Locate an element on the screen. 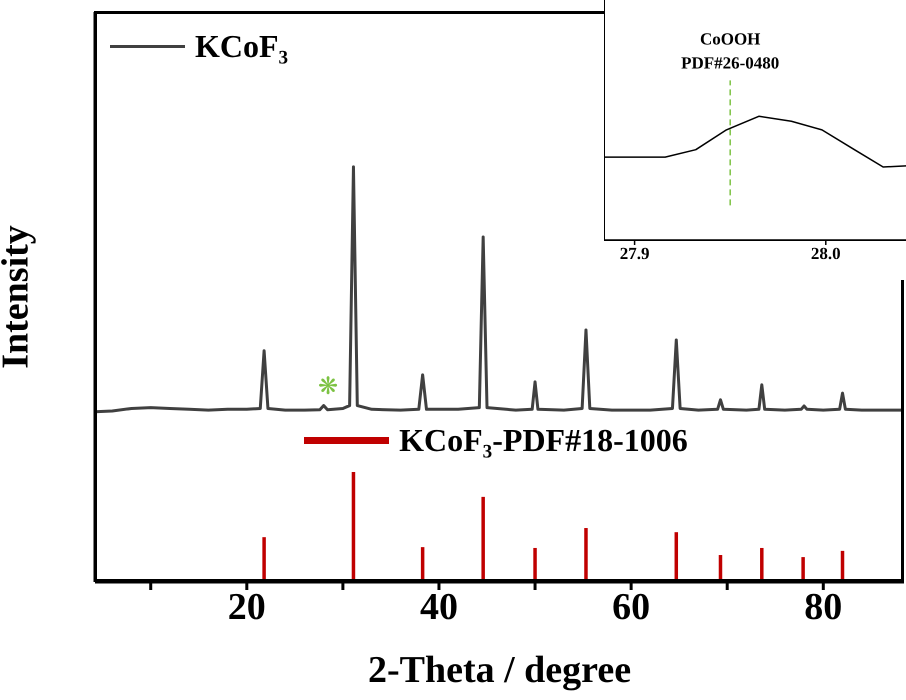 Image resolution: width=906 pixels, height=700 pixels. x-tick-label: 28.0 is located at coordinates (825, 254).